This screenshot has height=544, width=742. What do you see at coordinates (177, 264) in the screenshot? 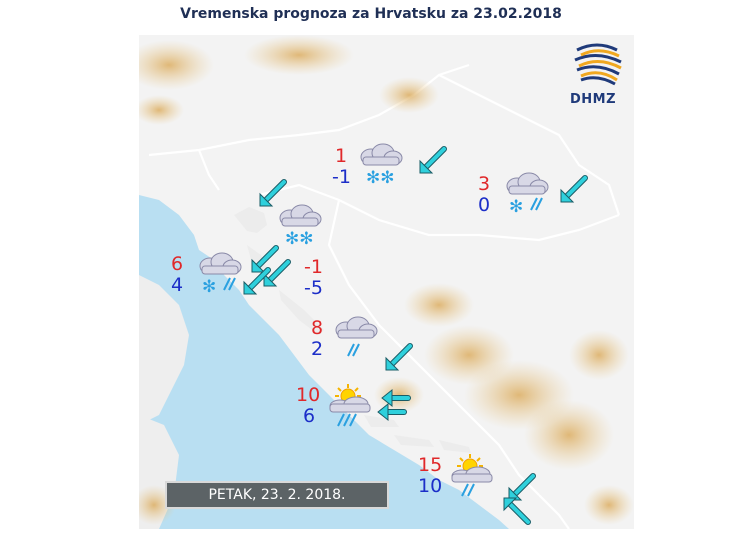
I see `temp-max-rijeka: 6` at bounding box center [177, 264].